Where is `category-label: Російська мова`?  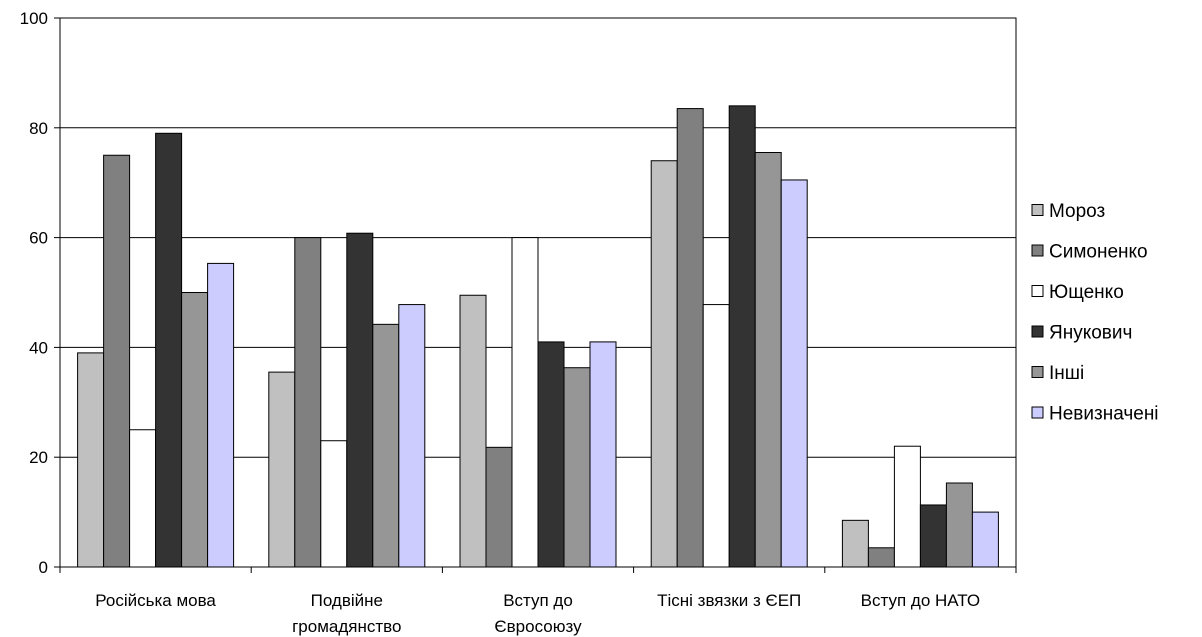 category-label: Російська мова is located at coordinates (155, 600).